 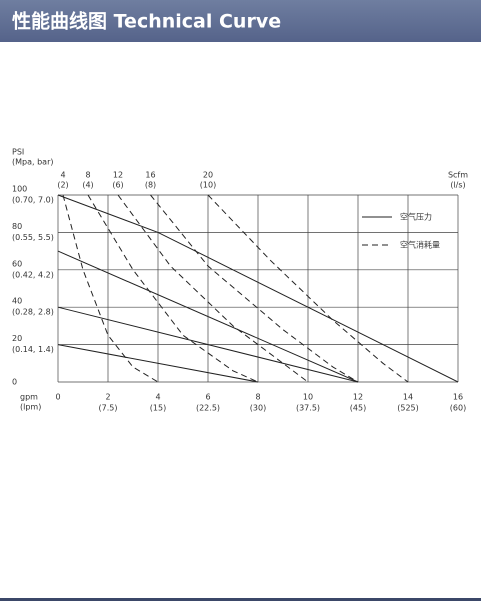 I want to click on x2-tick-sublabel: (6), so click(x=117, y=185).